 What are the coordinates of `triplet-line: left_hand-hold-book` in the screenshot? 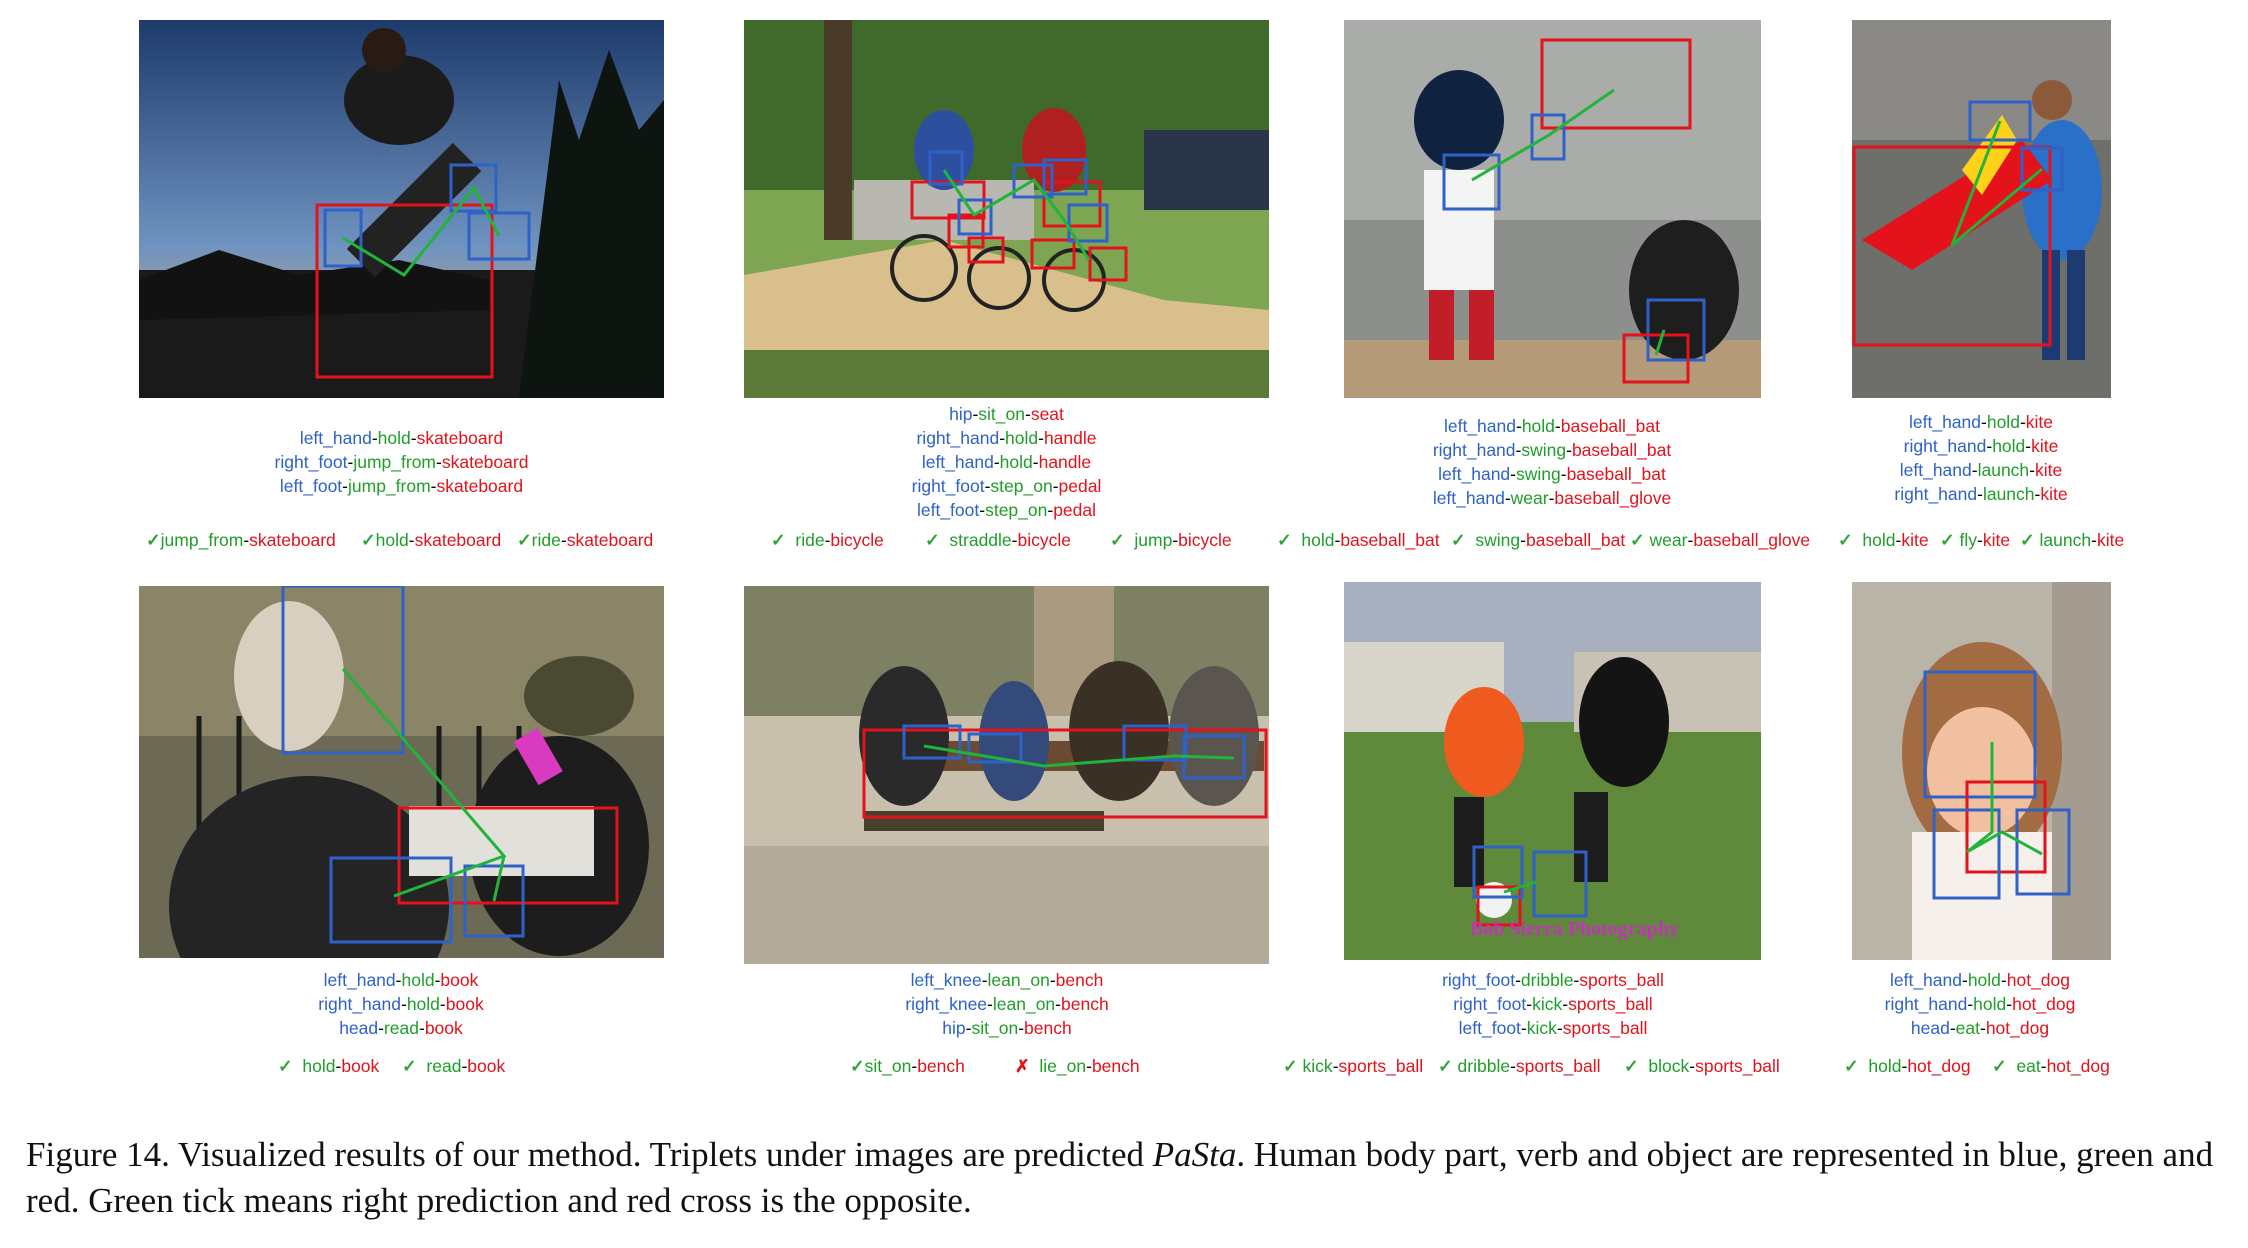 It's located at (401, 980).